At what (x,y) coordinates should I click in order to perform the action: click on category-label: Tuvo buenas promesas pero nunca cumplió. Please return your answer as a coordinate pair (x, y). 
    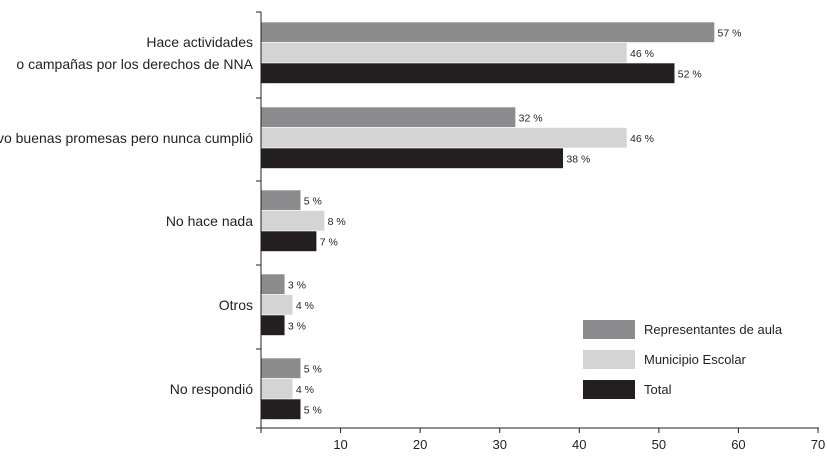
    Looking at the image, I should click on (126, 138).